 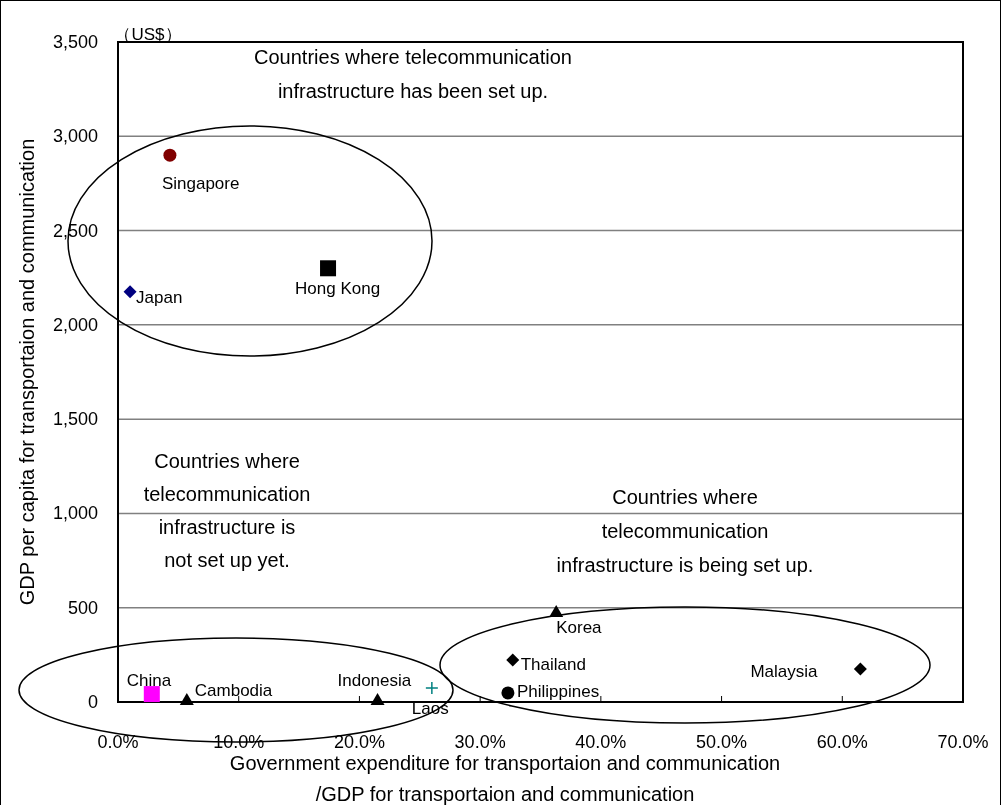 I want to click on series-label: Japan, so click(x=159, y=297).